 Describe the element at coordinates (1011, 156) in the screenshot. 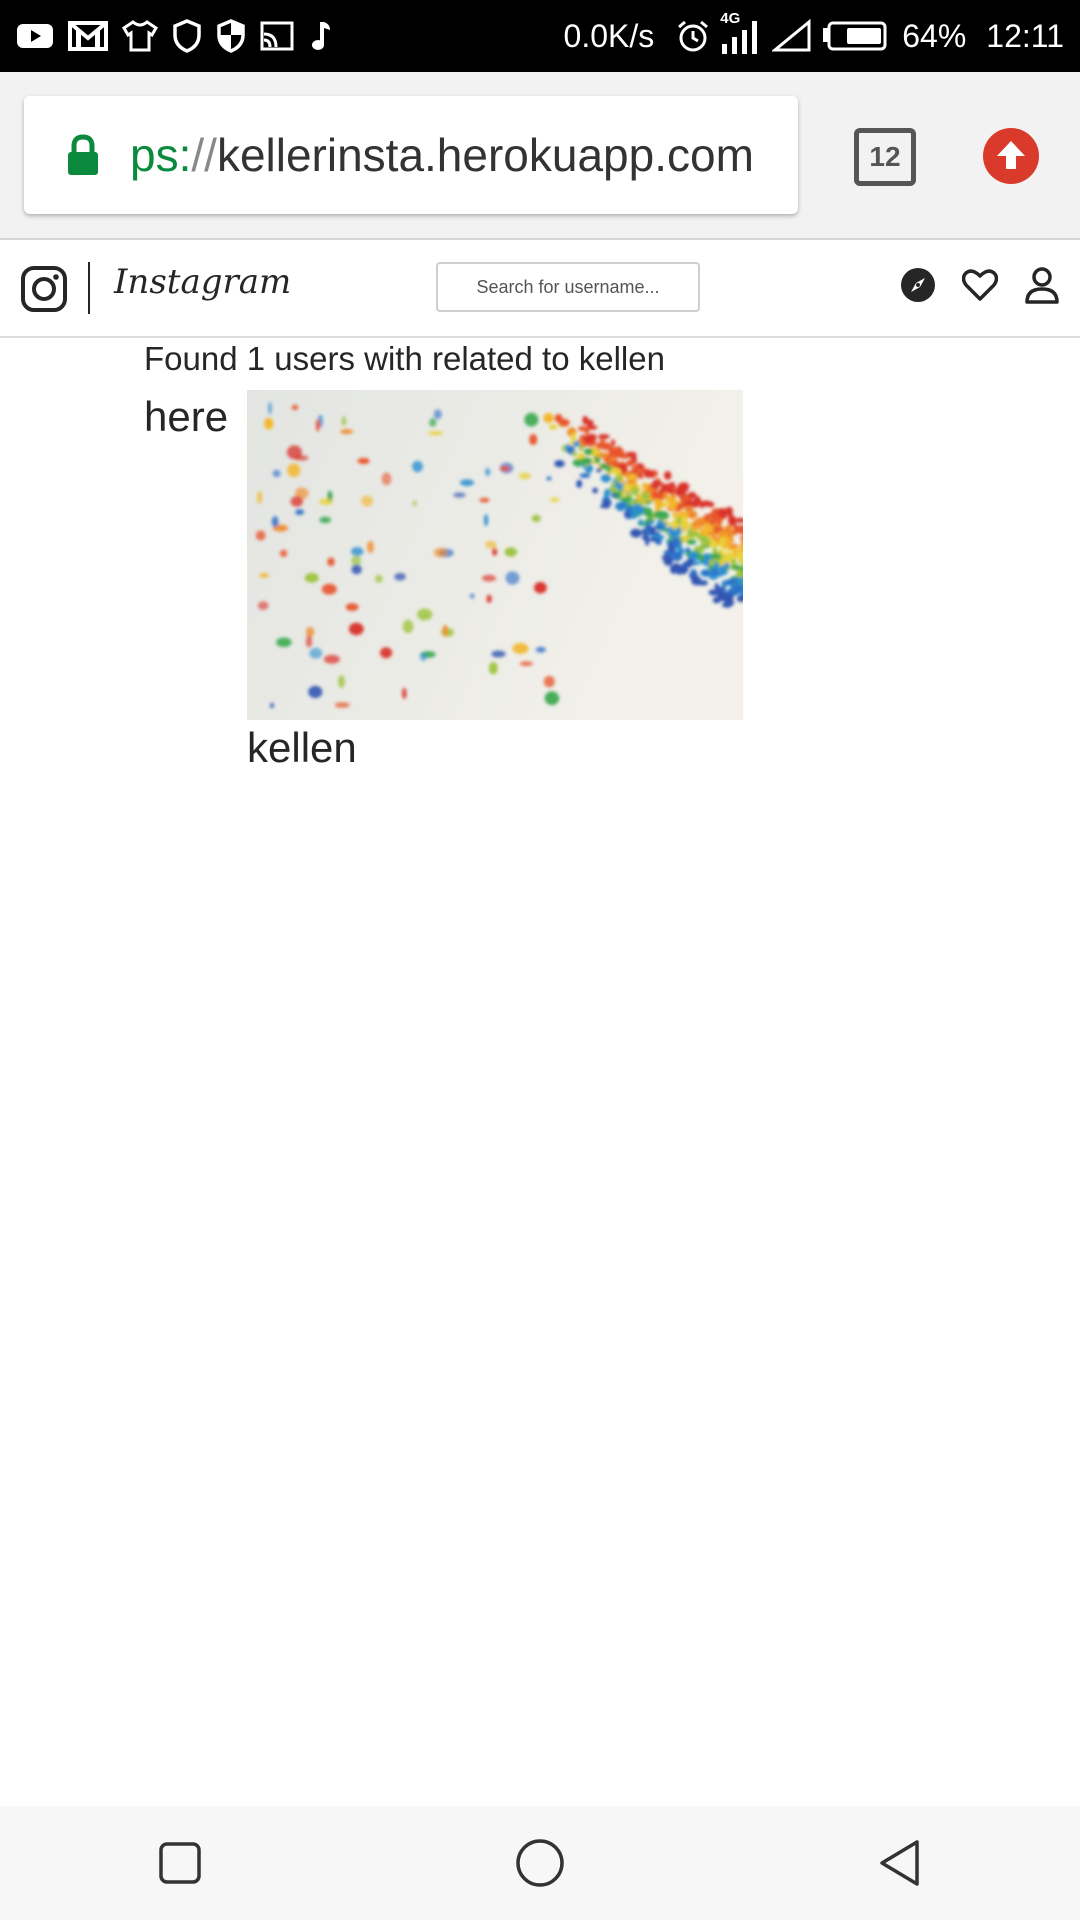

I see `update-button` at that location.